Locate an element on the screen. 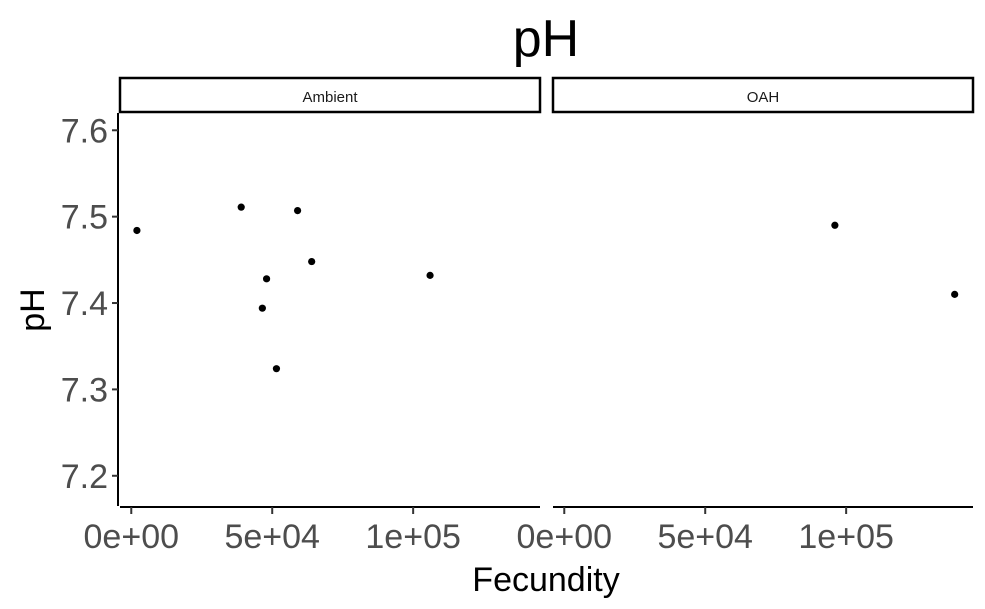  y-axis: 7.2 7.3 7.4 7.5 7.6 is located at coordinates (90, 309).